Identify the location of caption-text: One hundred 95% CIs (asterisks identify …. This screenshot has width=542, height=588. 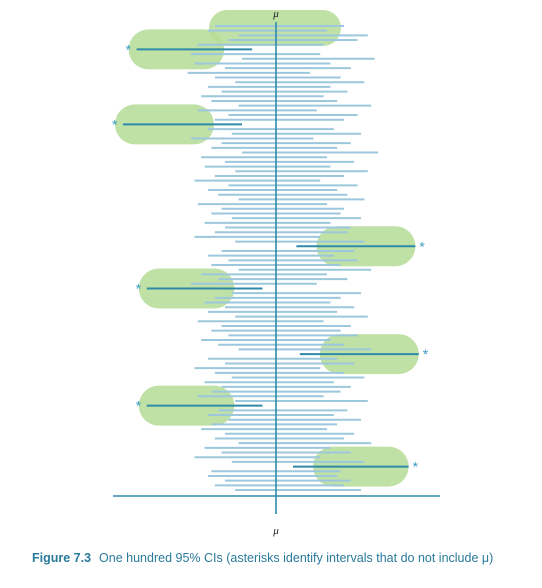
(296, 558).